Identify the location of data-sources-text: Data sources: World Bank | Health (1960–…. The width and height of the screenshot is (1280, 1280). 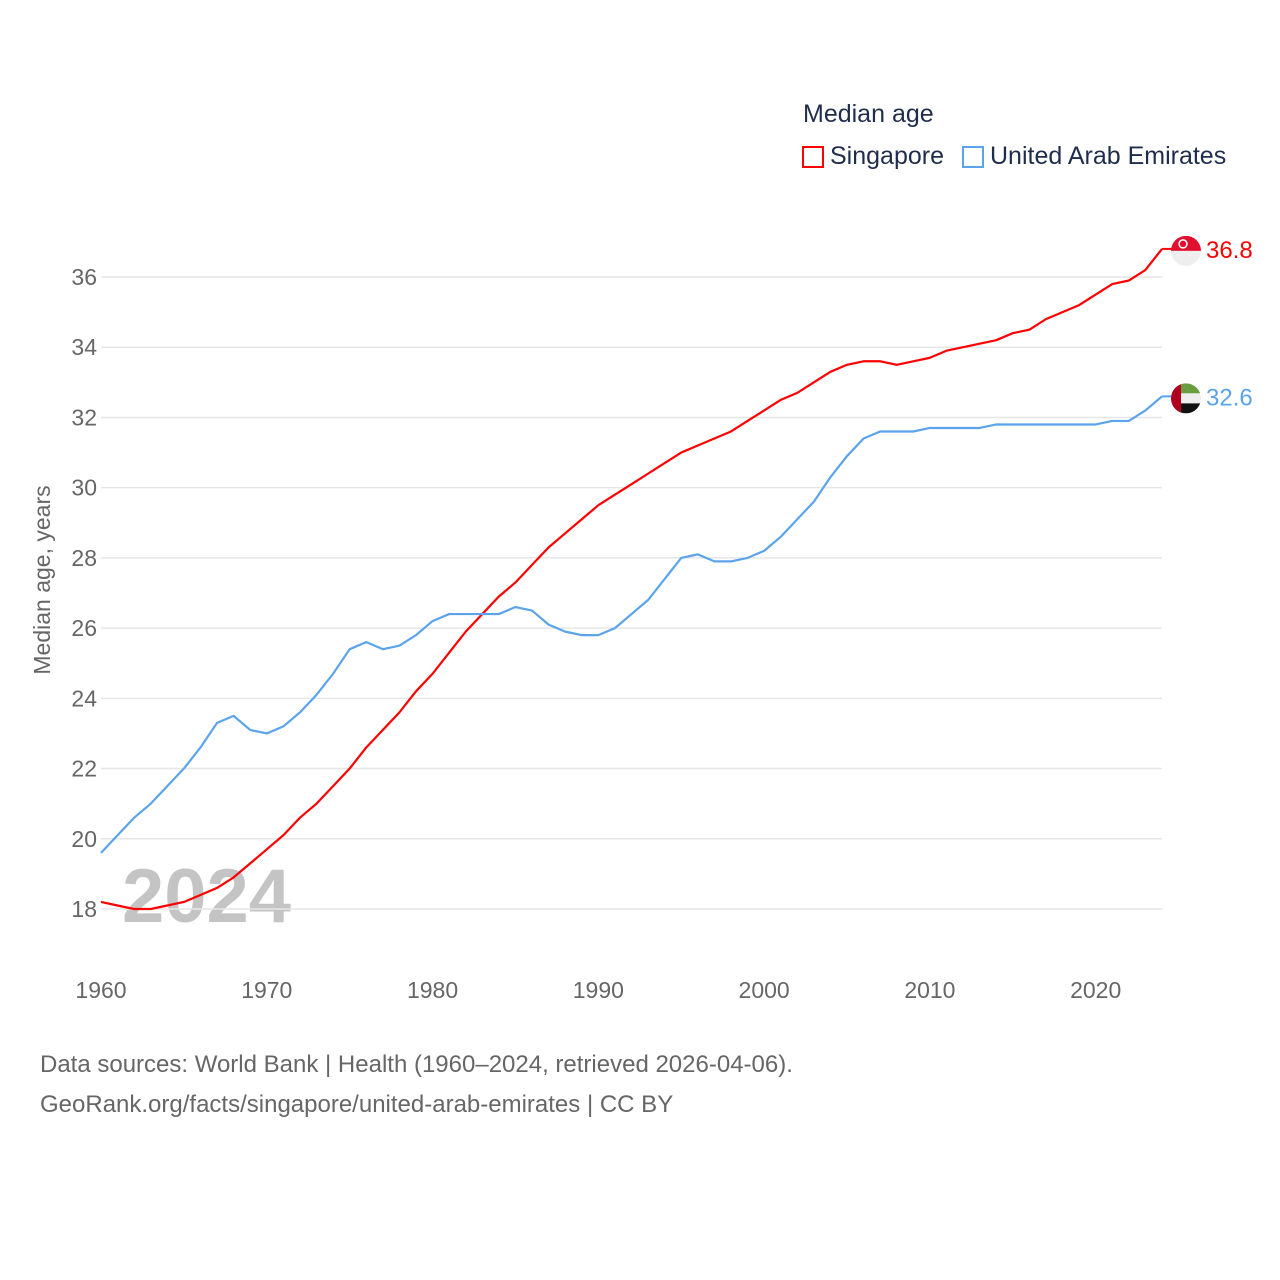
(416, 1064).